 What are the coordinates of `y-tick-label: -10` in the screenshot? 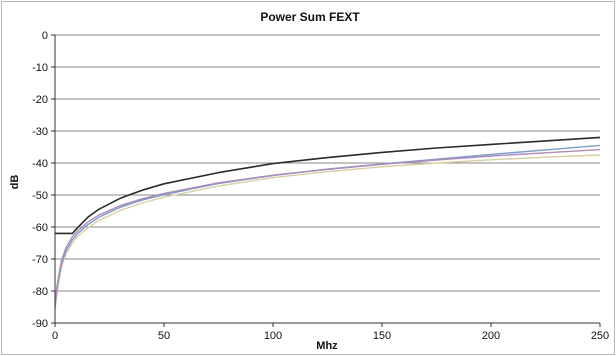 It's located at (40, 68).